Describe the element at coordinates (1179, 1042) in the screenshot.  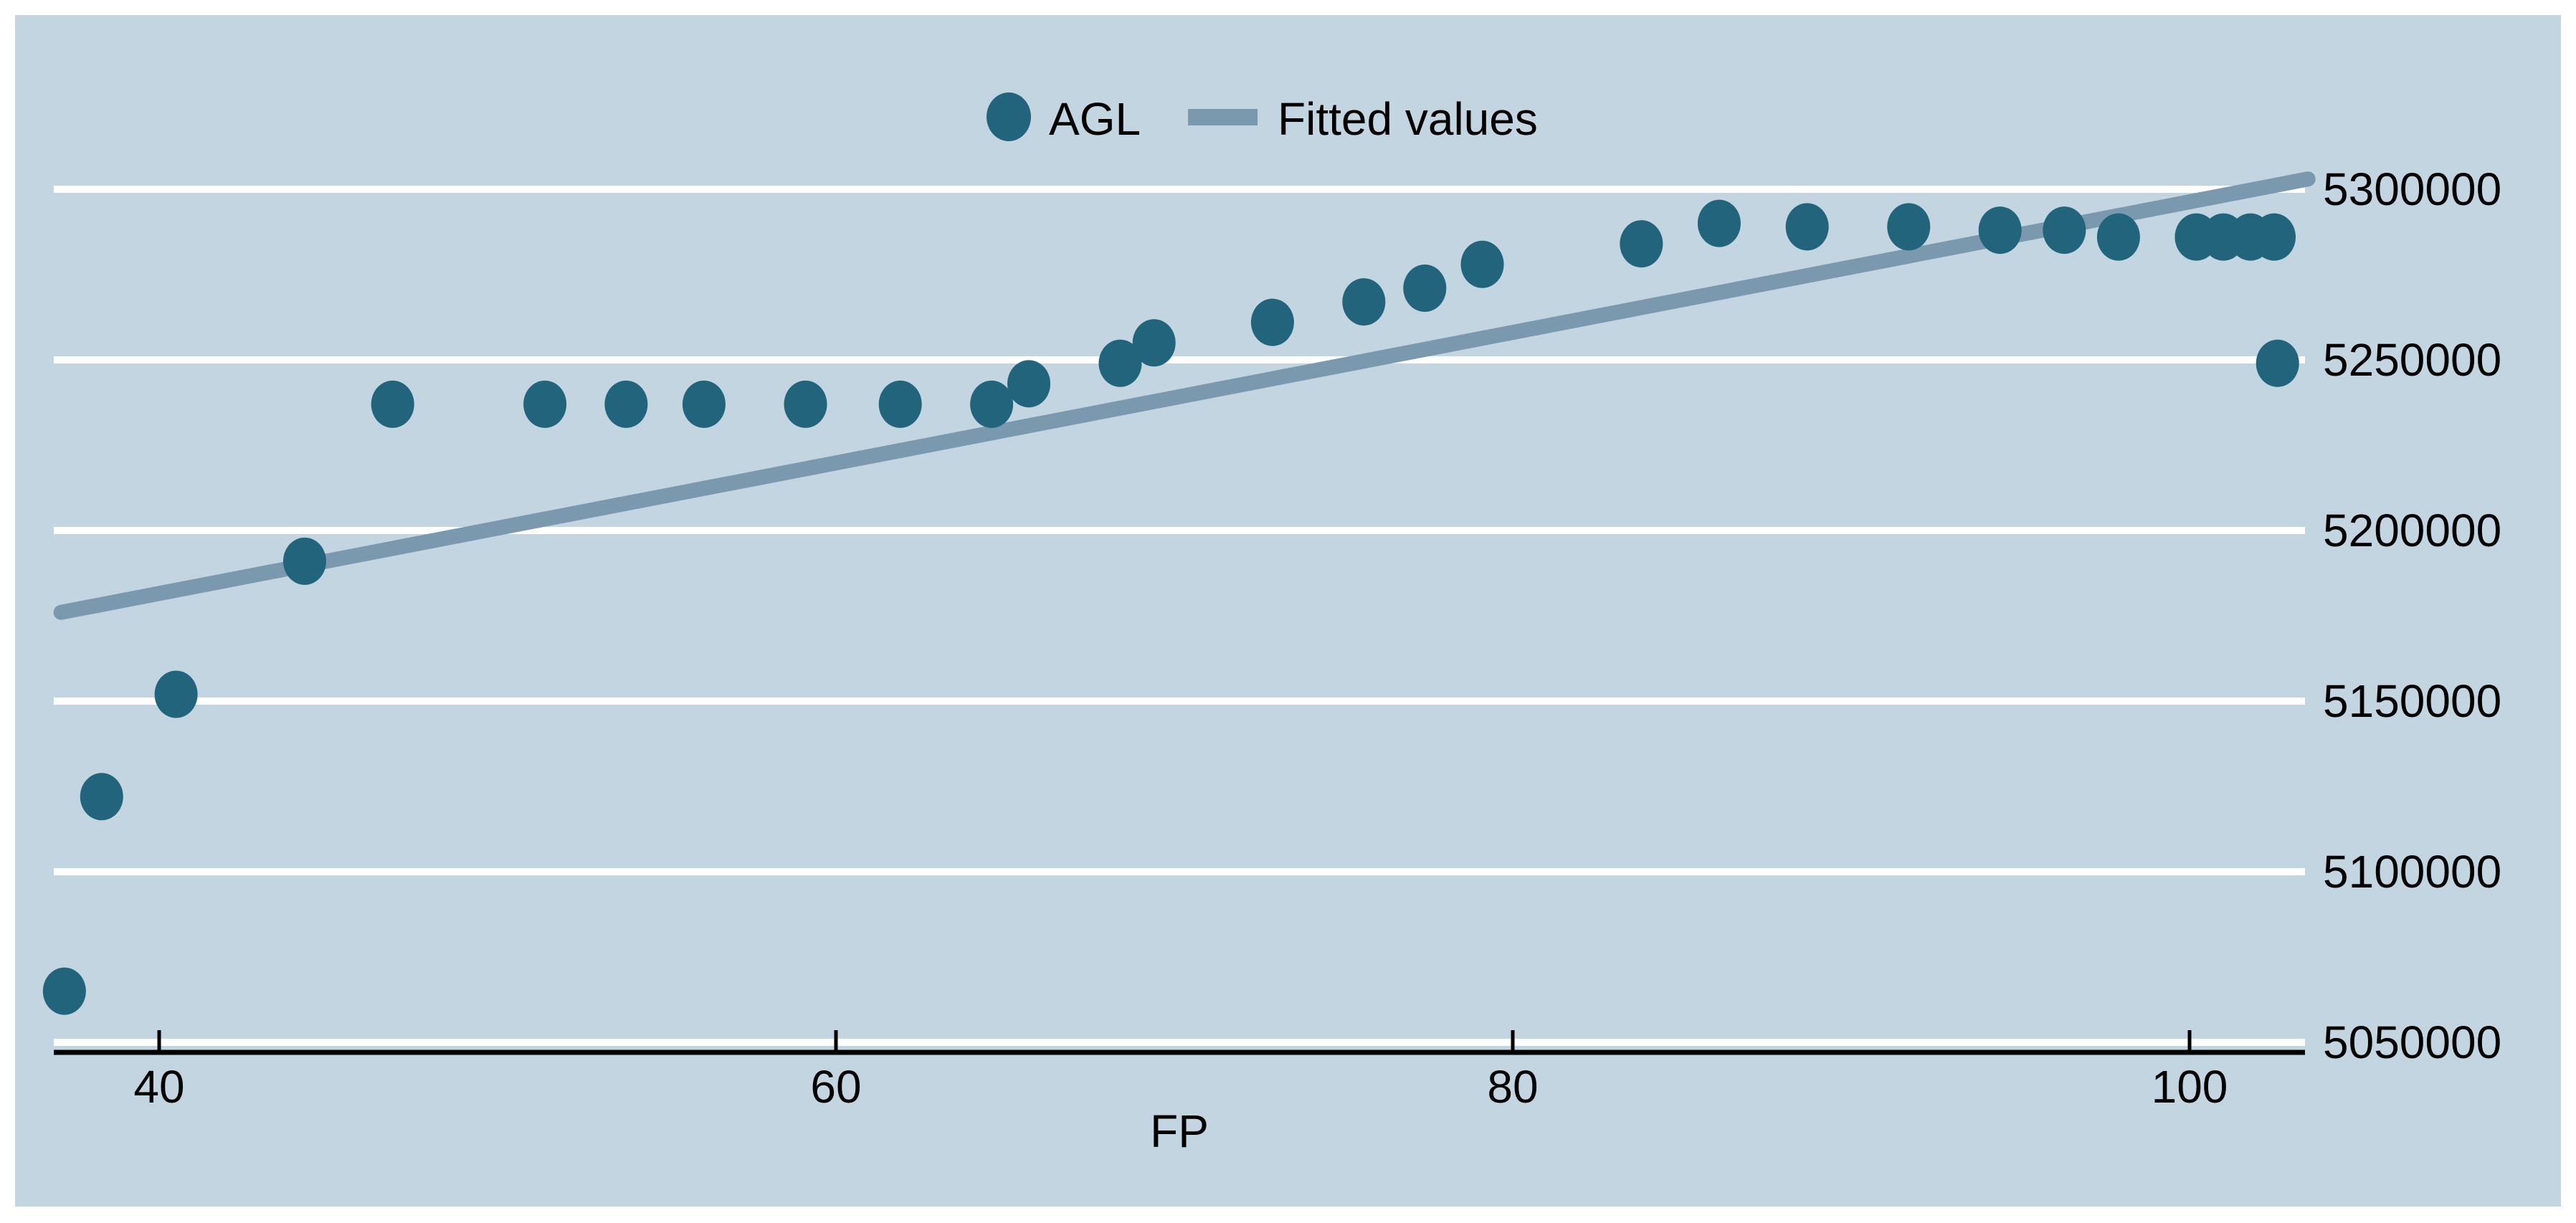
I see `x-axis` at that location.